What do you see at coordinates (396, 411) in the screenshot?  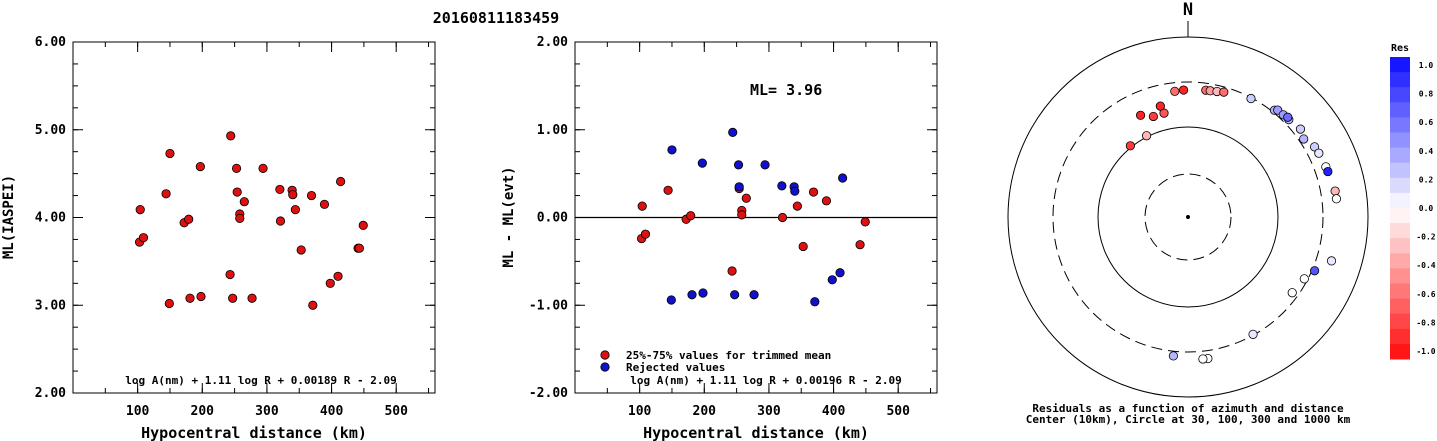 I see `x-tick-label: 500` at bounding box center [396, 411].